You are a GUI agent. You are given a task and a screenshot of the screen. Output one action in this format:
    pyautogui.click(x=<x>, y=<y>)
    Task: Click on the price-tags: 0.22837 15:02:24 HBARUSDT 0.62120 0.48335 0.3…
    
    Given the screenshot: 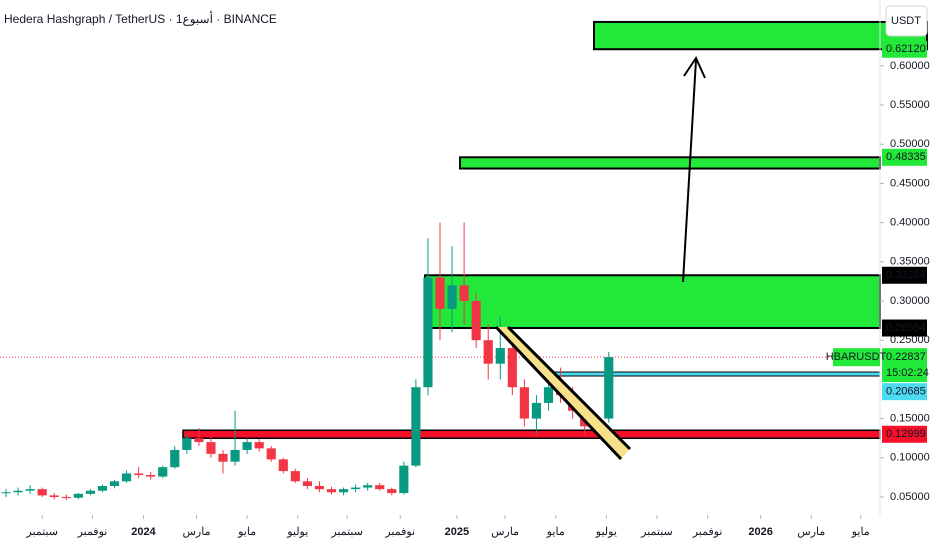 What is the action you would take?
    pyautogui.click(x=877, y=241)
    